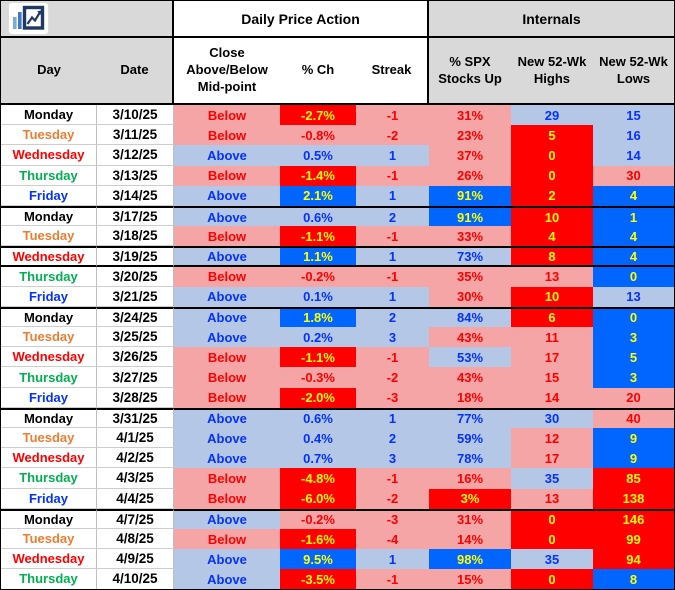 This screenshot has width=675, height=590. What do you see at coordinates (633, 397) in the screenshot?
I see `lows-cell: 20` at bounding box center [633, 397].